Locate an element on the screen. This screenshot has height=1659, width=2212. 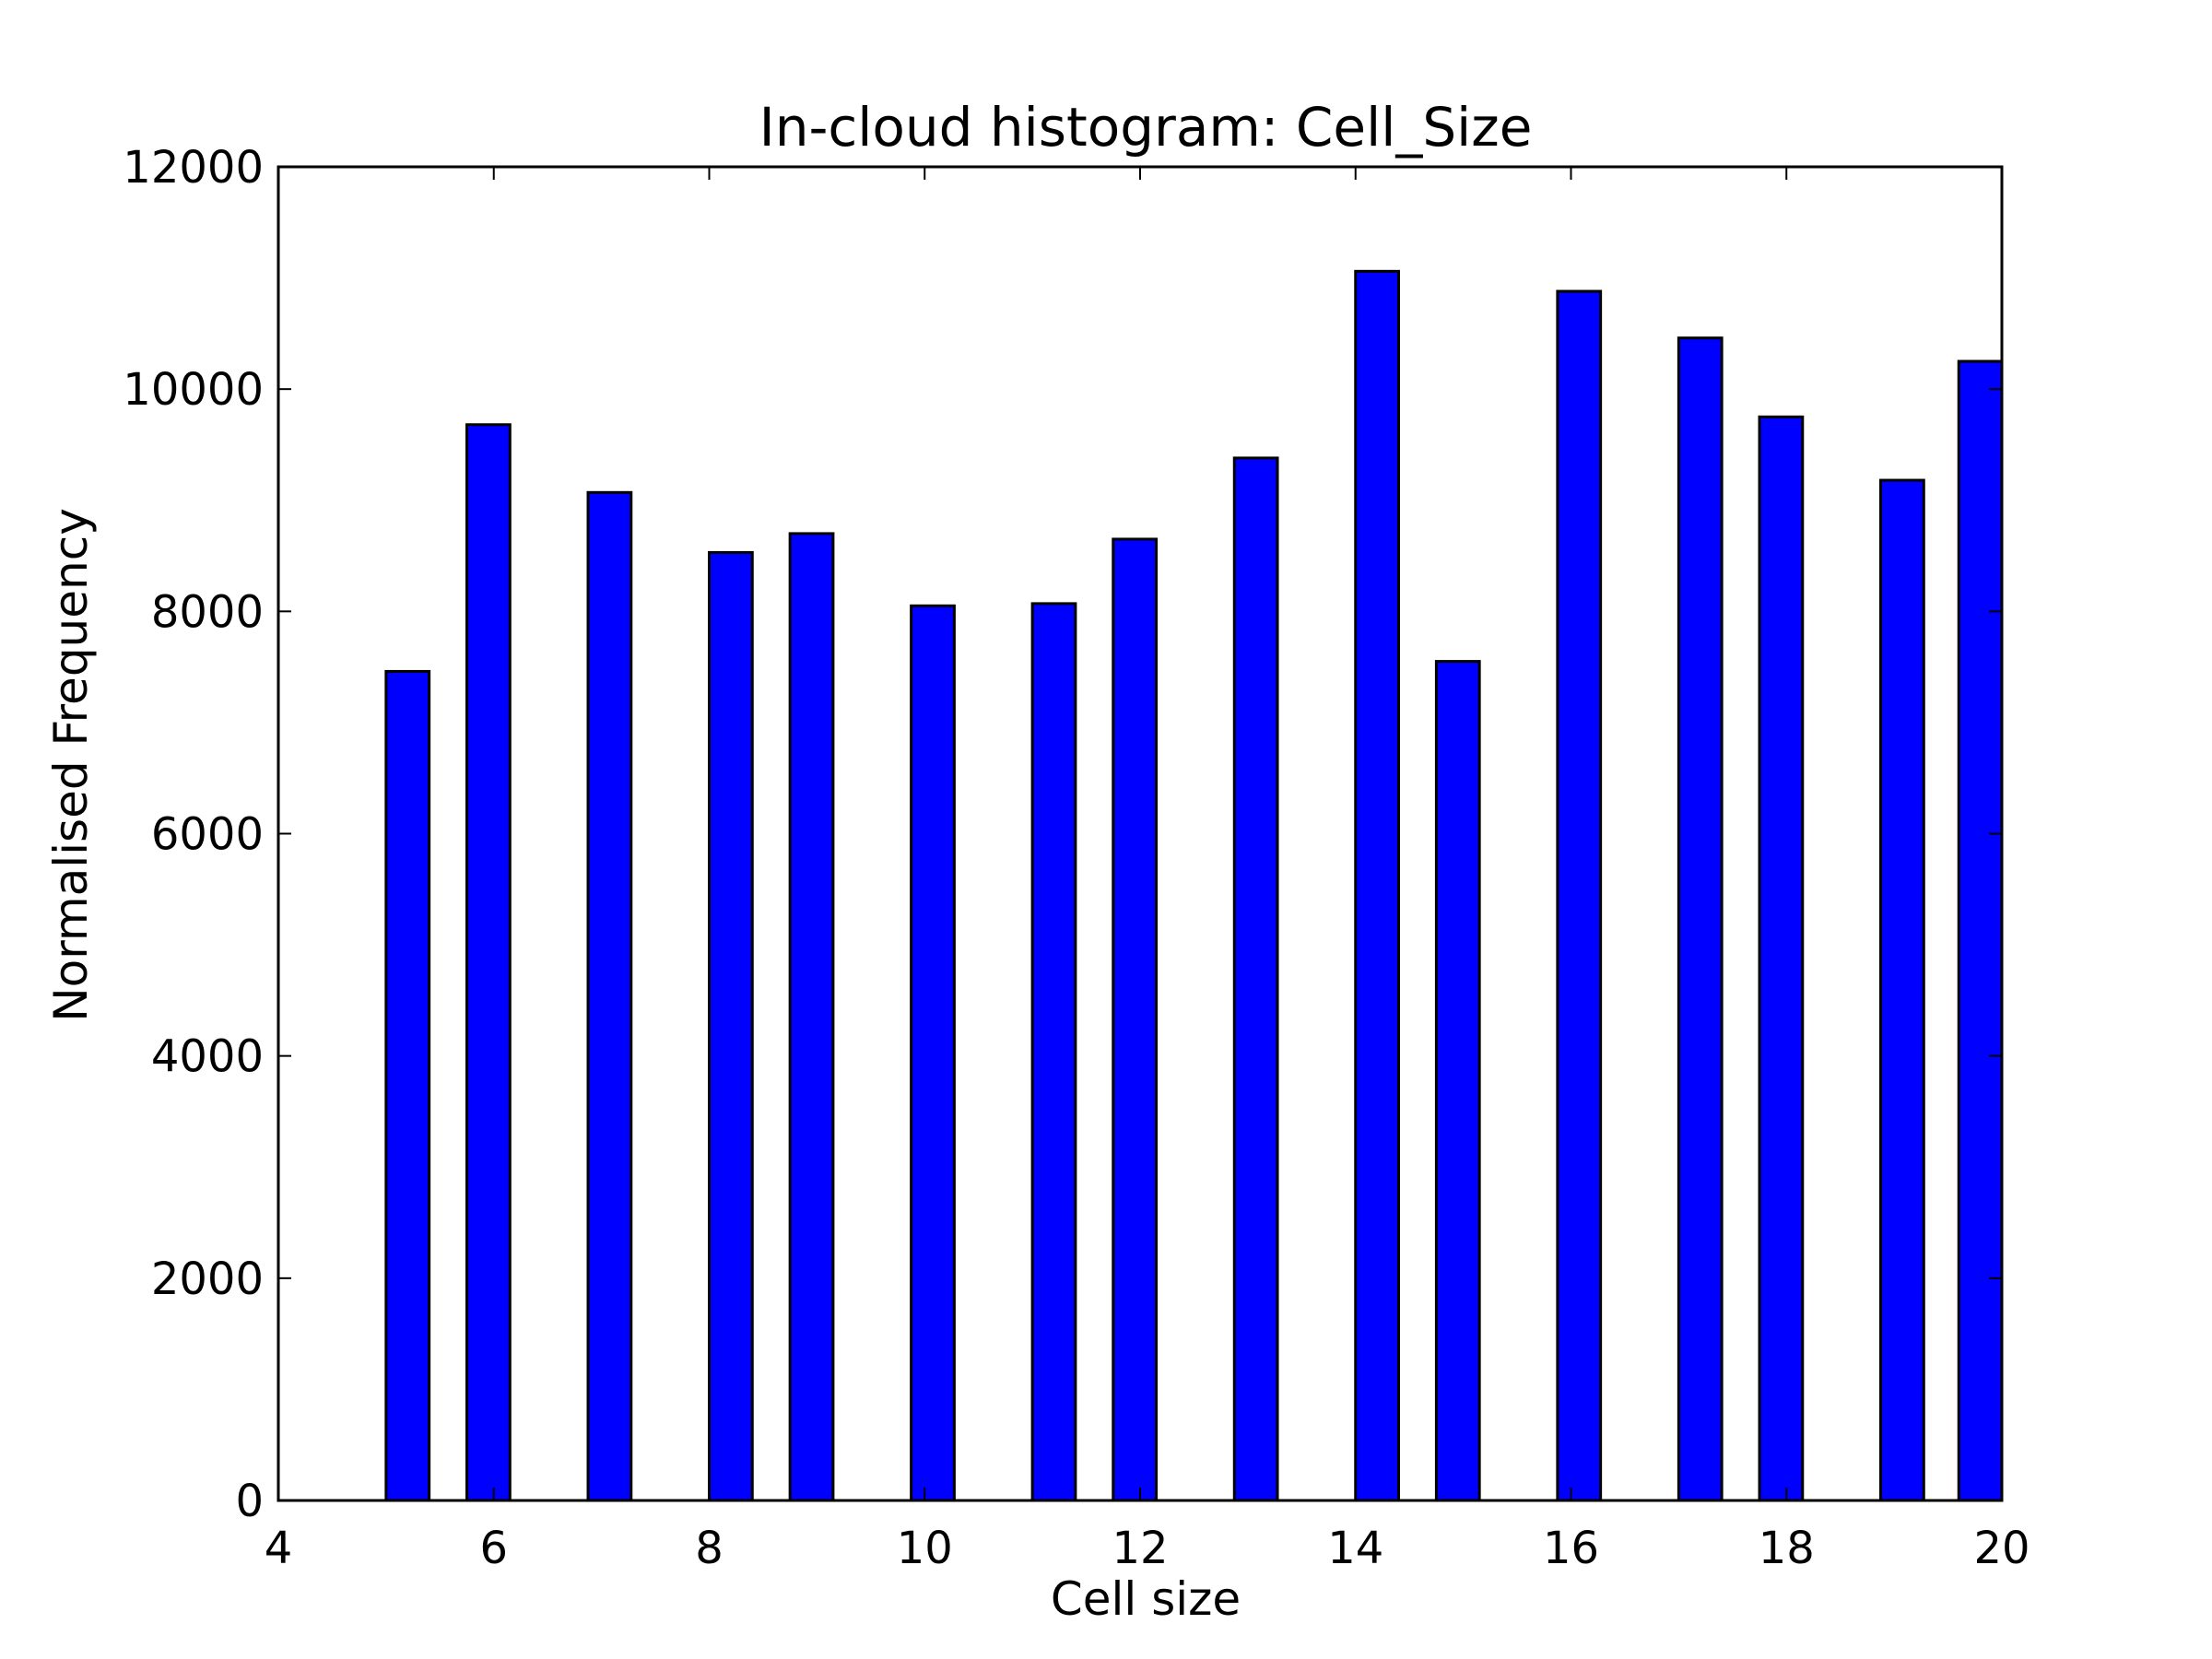
y-axis-label: Normalised Frequency is located at coordinates (71, 765).